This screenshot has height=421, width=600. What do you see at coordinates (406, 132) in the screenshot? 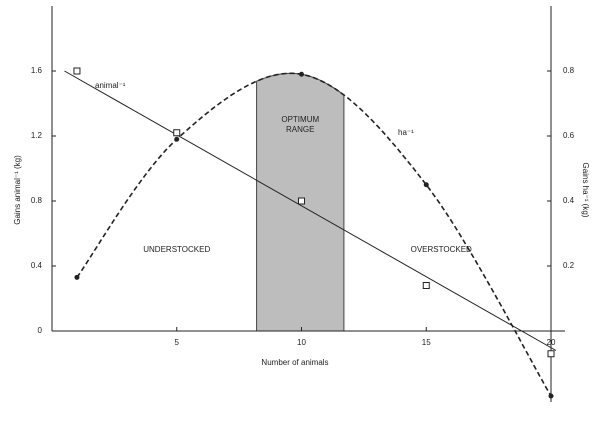
I see `series-label: ha⁻¹` at bounding box center [406, 132].